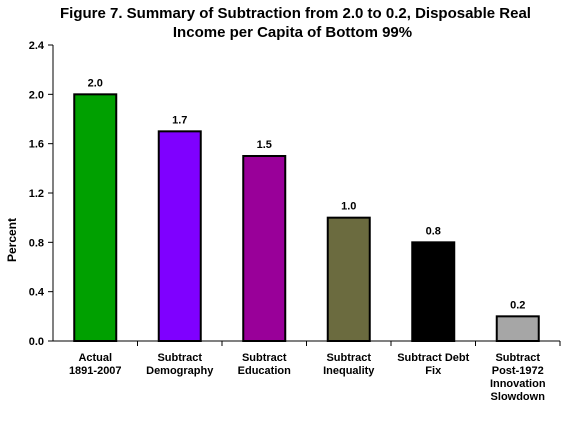 Image resolution: width=575 pixels, height=426 pixels. Describe the element at coordinates (292, 32) in the screenshot. I see `chart-title-line-2: Income per Capita of Bottom 99%` at that location.